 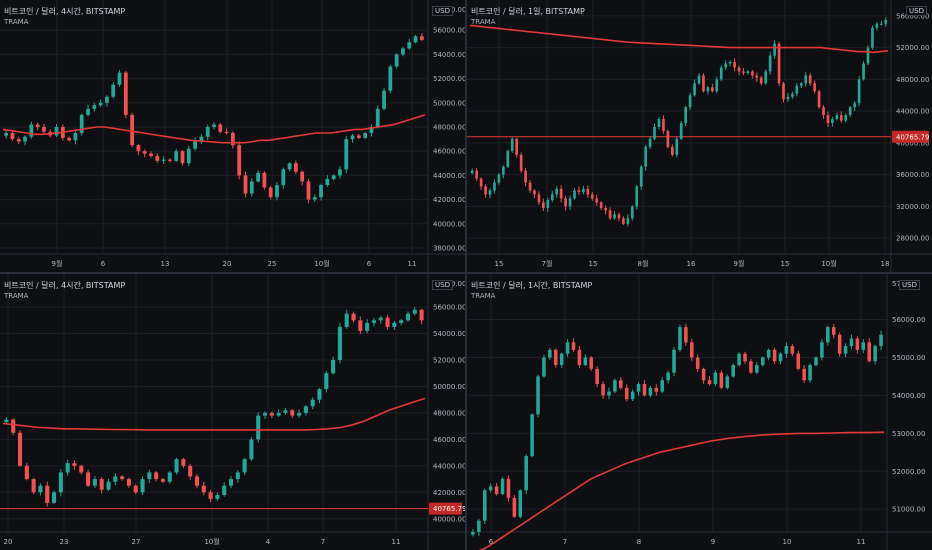 I want to click on vertical-divider, so click(x=466, y=275).